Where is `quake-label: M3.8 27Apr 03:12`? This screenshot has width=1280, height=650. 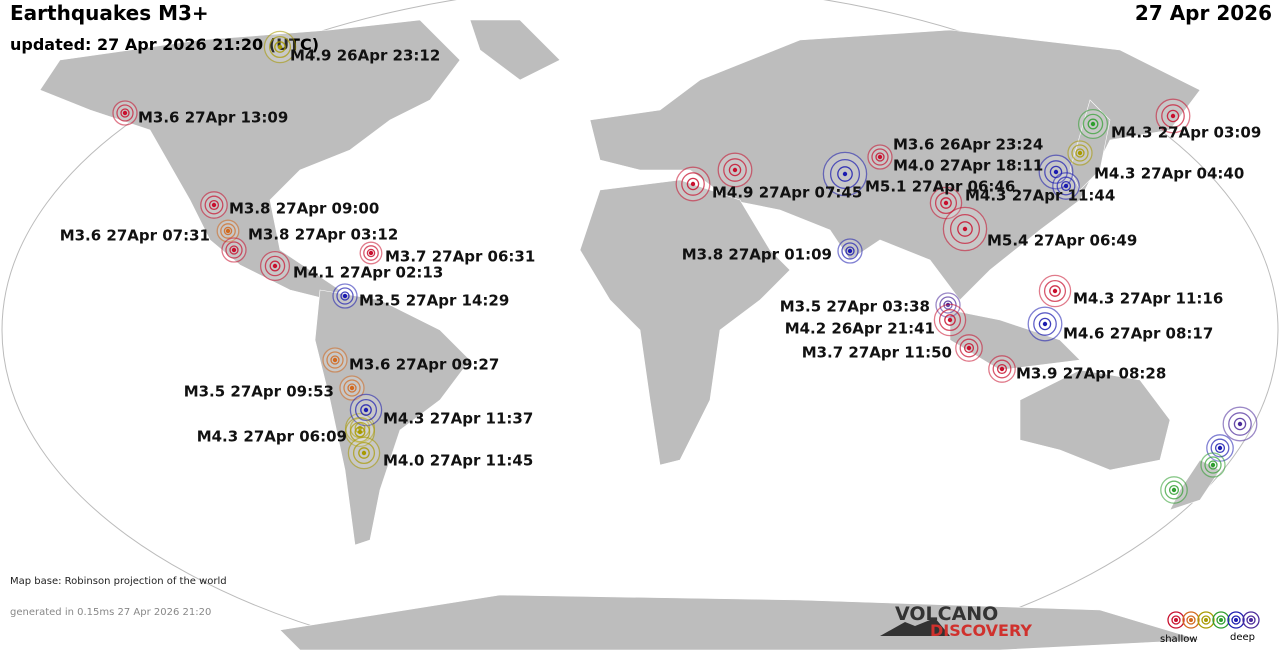
quake-label: M3.8 27Apr 03:12 is located at coordinates (323, 235).